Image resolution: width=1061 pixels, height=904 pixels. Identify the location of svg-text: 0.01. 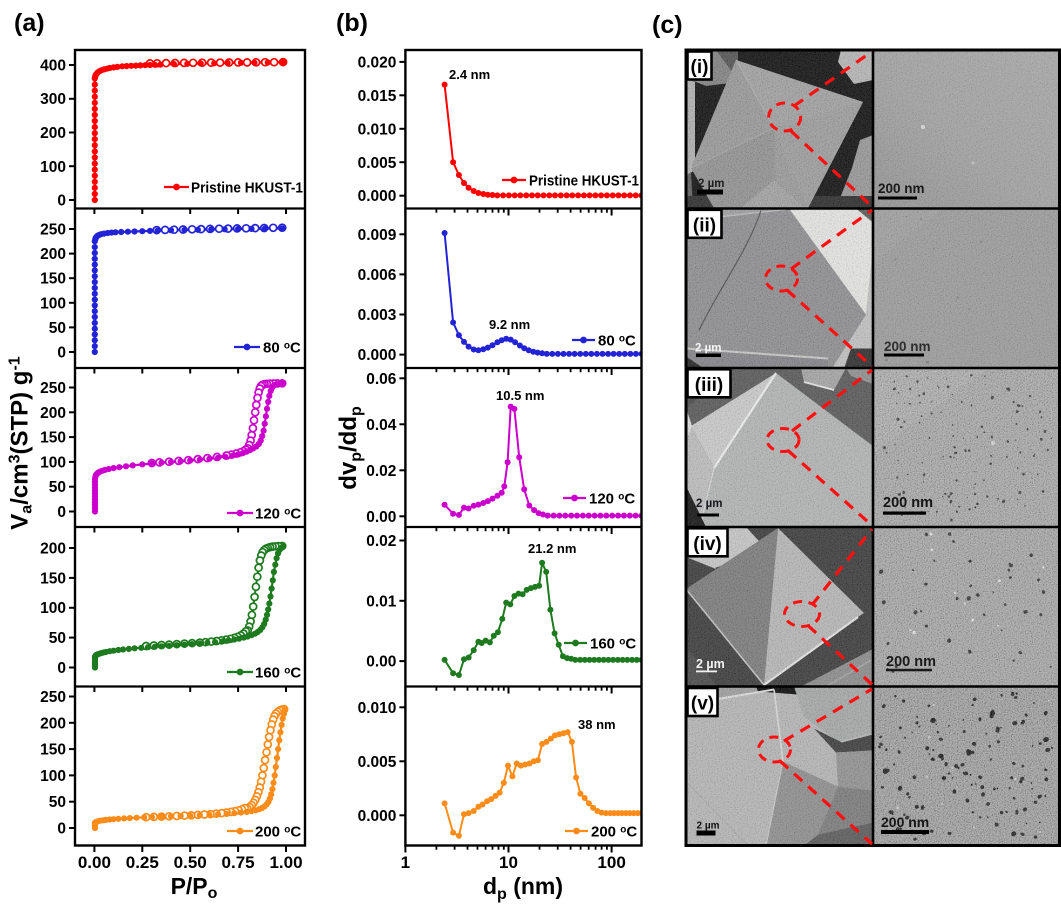
(381, 601).